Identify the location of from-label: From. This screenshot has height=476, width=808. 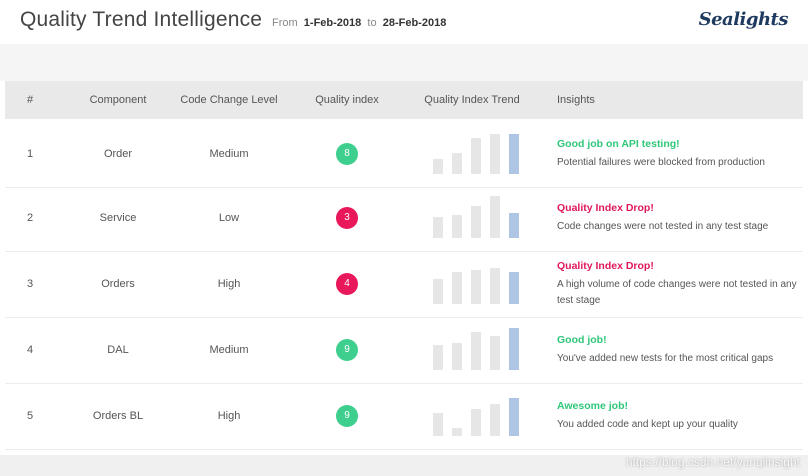
(285, 23).